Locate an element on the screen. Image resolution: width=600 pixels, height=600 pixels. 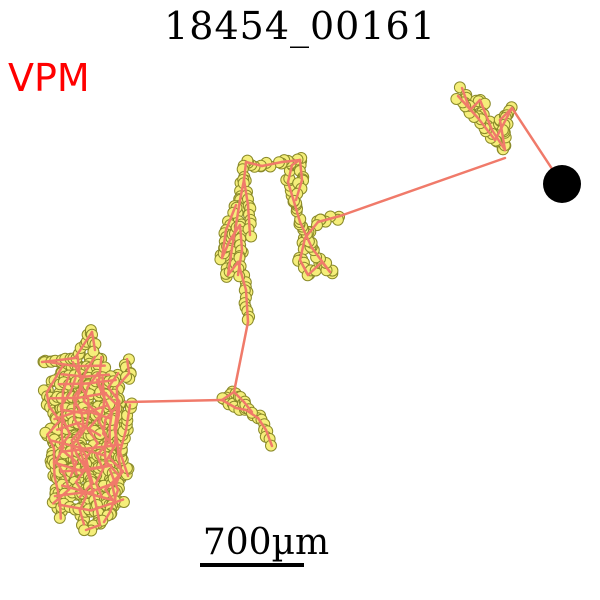
figure-title: 18454_00161 is located at coordinates (300, 26).